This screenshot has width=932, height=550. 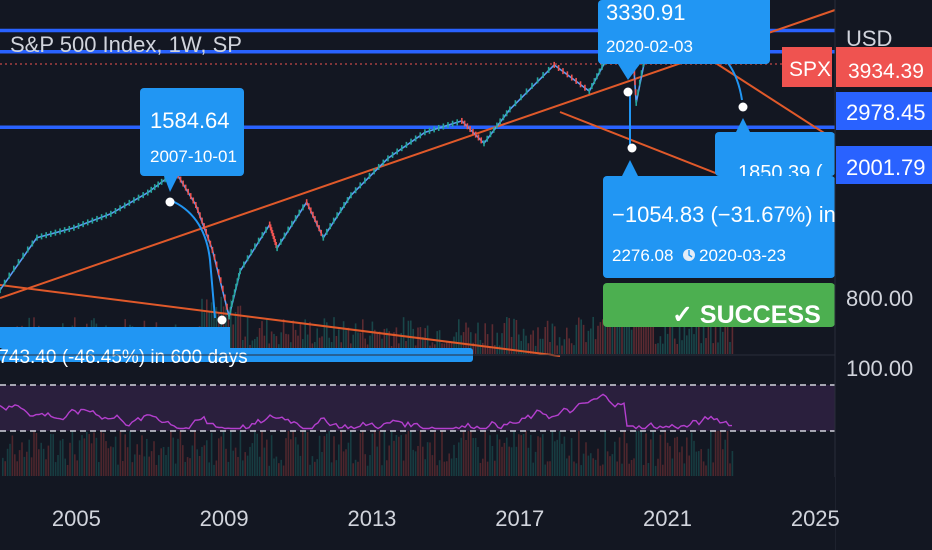 I want to click on time-axis-tick: 2009, so click(x=224, y=518).